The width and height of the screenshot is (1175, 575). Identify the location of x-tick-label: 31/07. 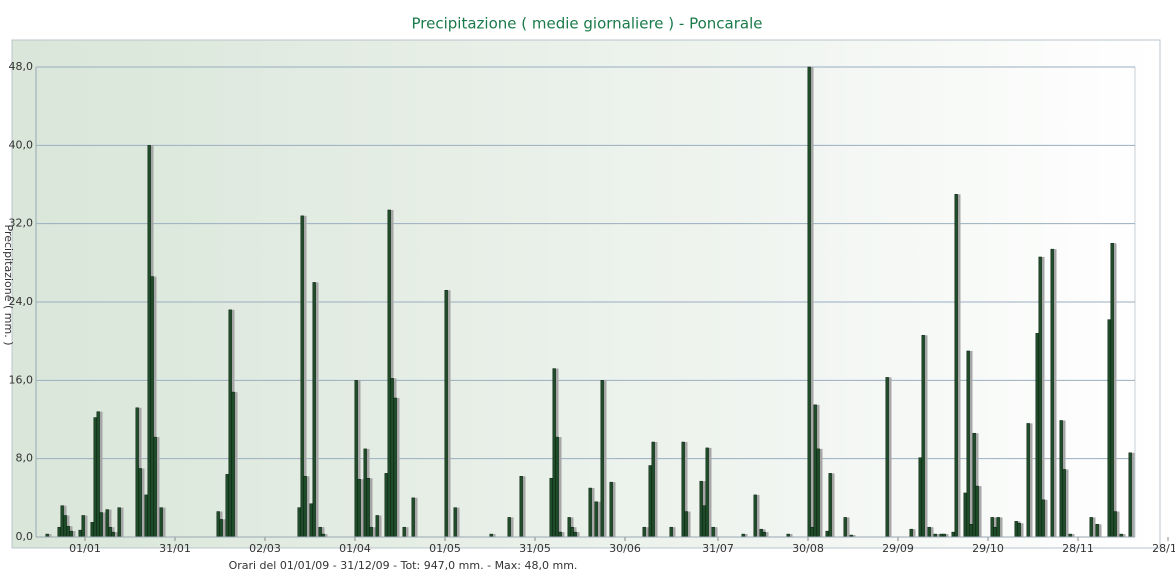
(718, 548).